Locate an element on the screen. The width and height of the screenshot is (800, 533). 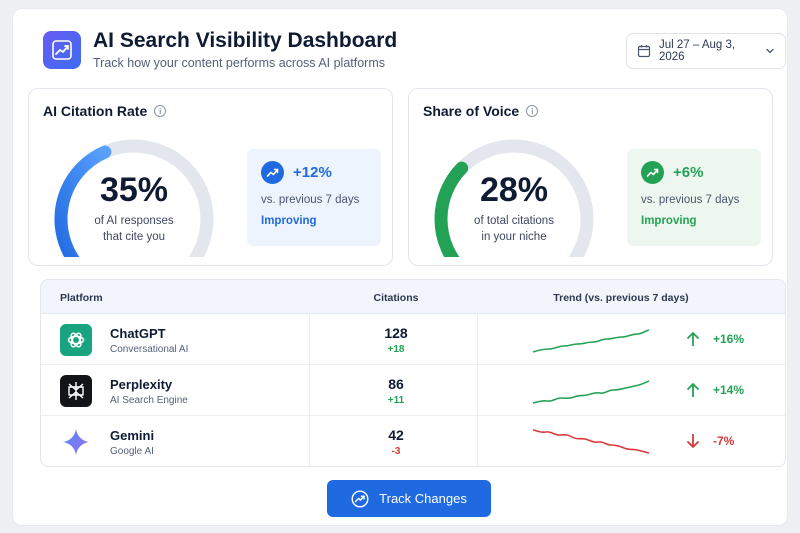
platform-type: Google AI is located at coordinates (132, 451).